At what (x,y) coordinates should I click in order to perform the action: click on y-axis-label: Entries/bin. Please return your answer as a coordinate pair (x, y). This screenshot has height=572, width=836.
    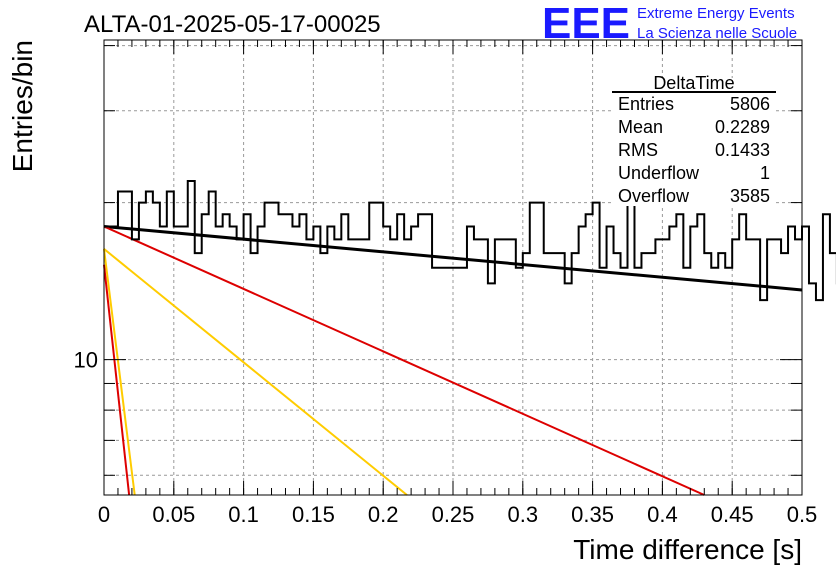
    Looking at the image, I should click on (22, 106).